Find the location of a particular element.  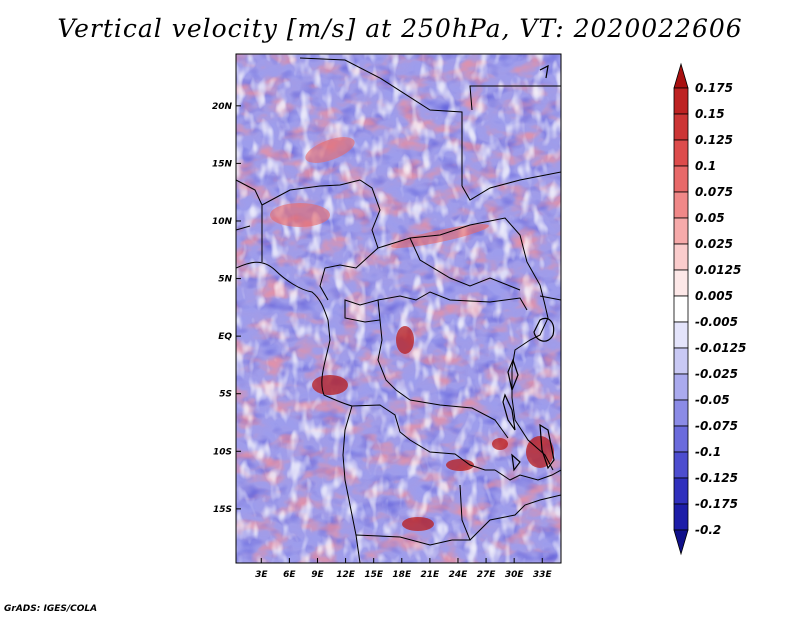

x-tick-label: 6E is located at coordinates (289, 575).